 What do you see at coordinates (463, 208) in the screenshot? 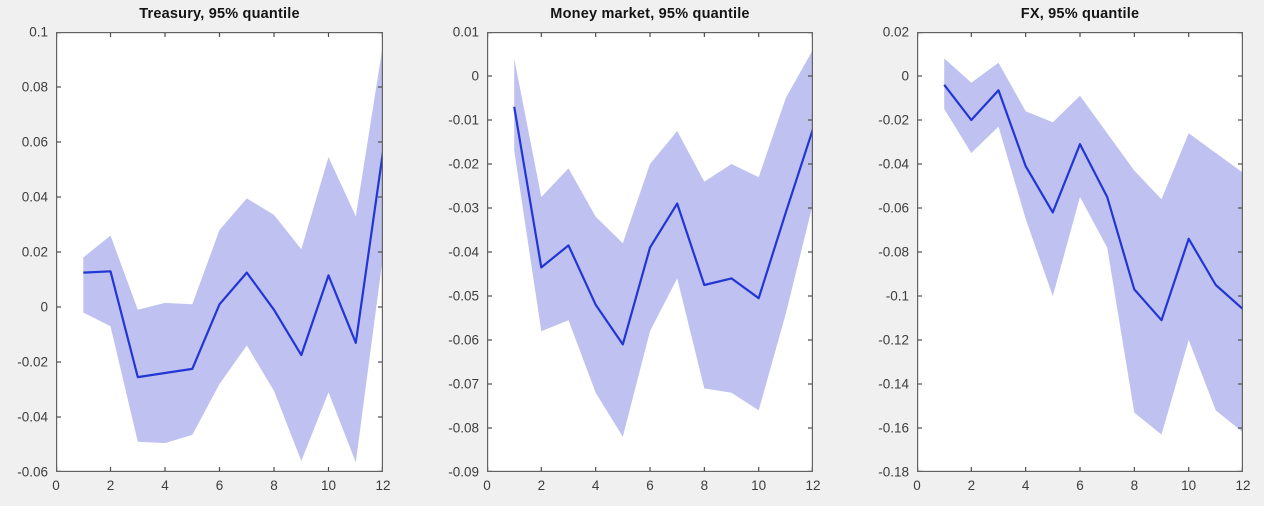
I see `y-tick-label: -0.03` at bounding box center [463, 208].